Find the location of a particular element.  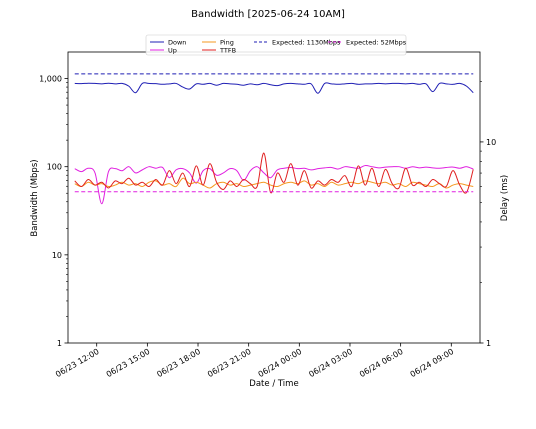

left-axis: 1 10 100 1,000 is located at coordinates (53, 211).